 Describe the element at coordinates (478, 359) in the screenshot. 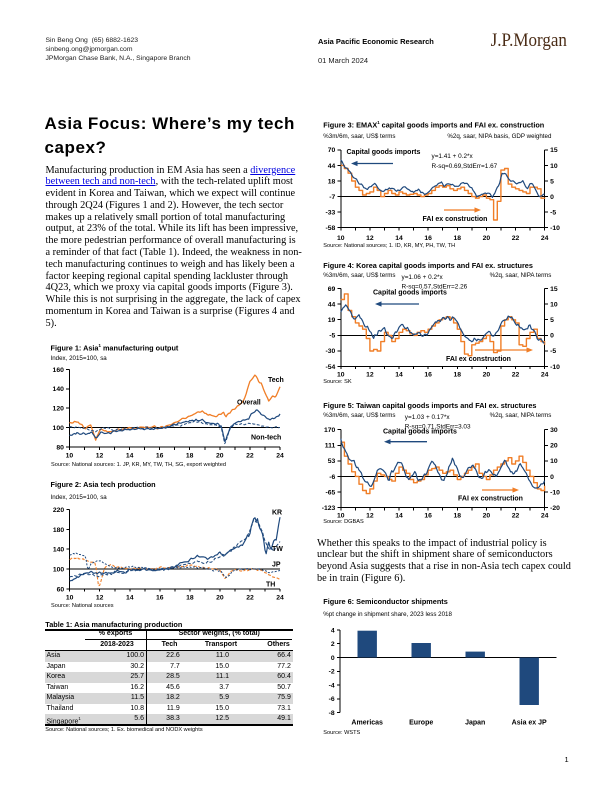

I see `svg-text: FAI ex construction` at that location.